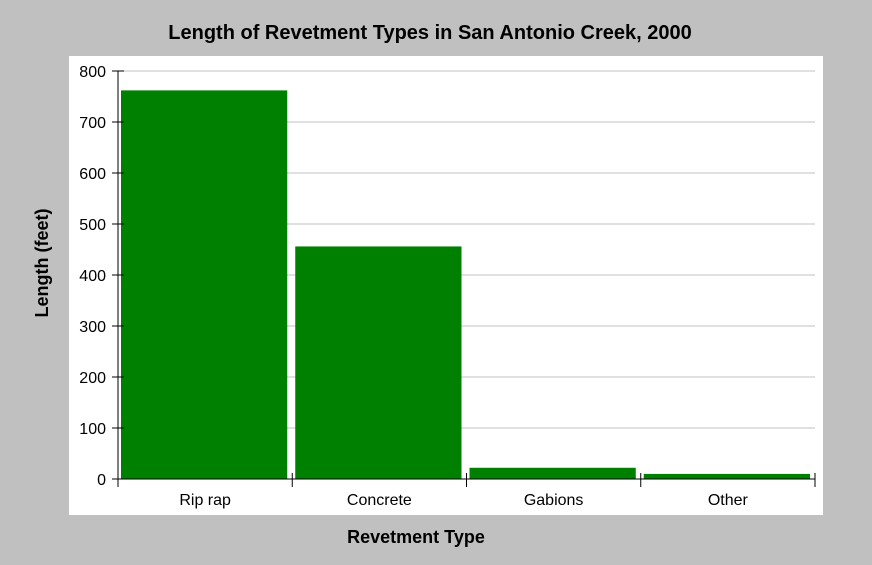  What do you see at coordinates (92, 378) in the screenshot?
I see `y-tick-label: 200` at bounding box center [92, 378].